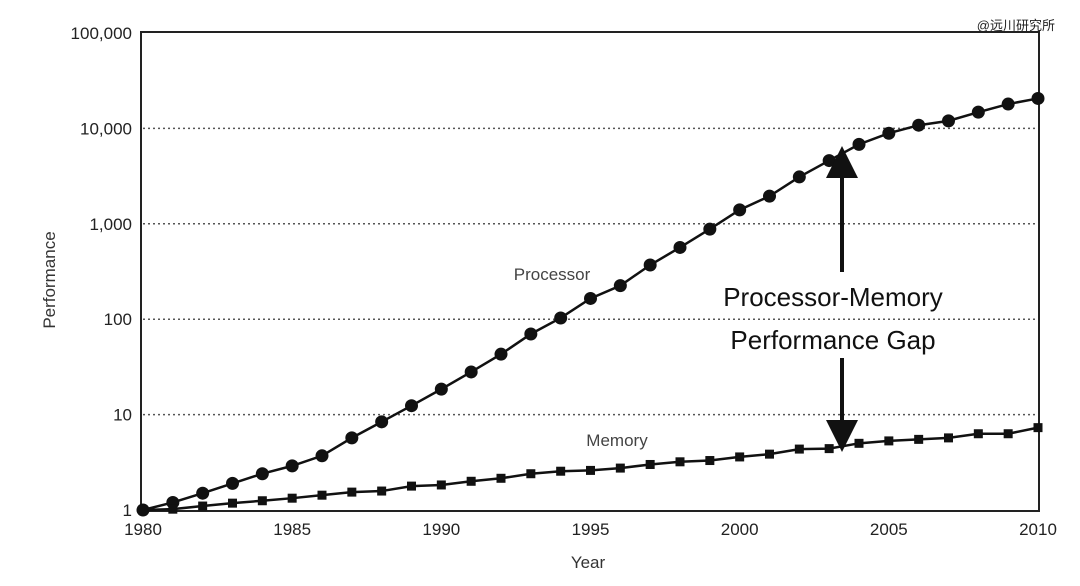 The image size is (1080, 586). Describe the element at coordinates (49, 279) in the screenshot. I see `y-axis-label: Performance` at that location.